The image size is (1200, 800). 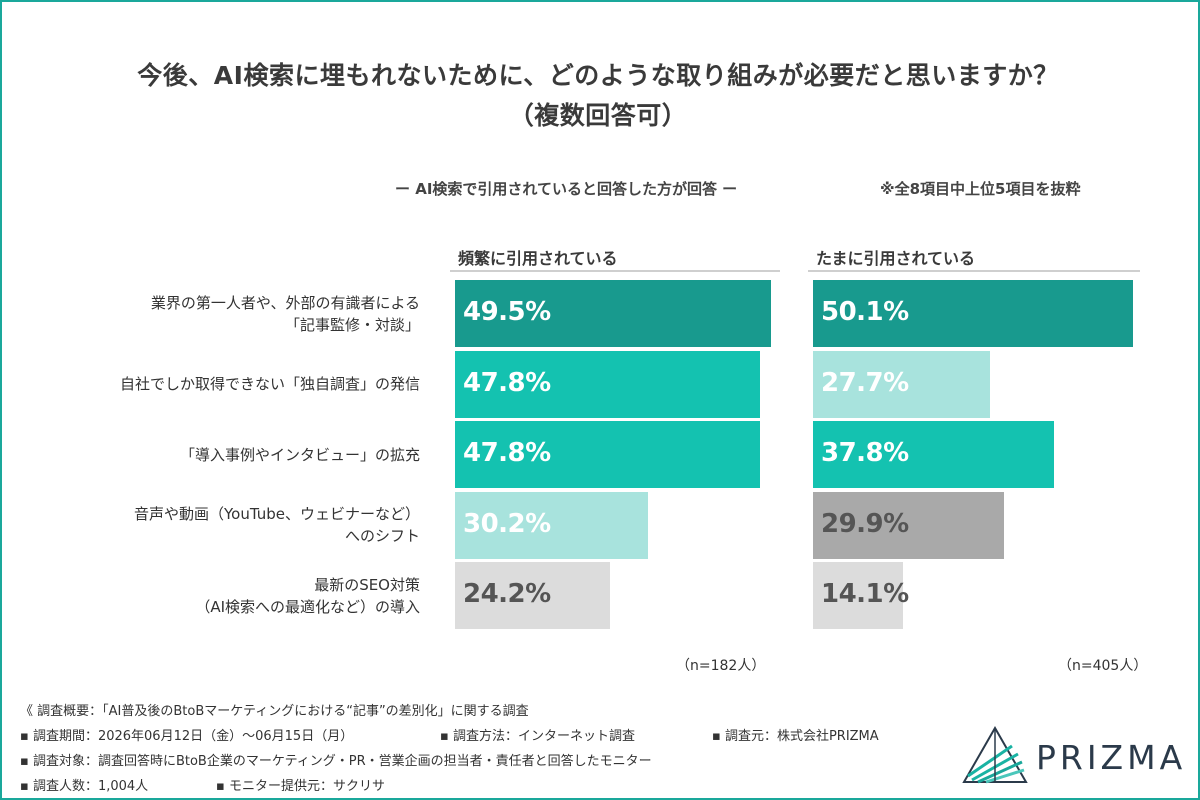 What do you see at coordinates (187, 736) in the screenshot?
I see `survey-period: ▪ 調査期間：2026年06月12日（金）〜06月15日（月）` at bounding box center [187, 736].